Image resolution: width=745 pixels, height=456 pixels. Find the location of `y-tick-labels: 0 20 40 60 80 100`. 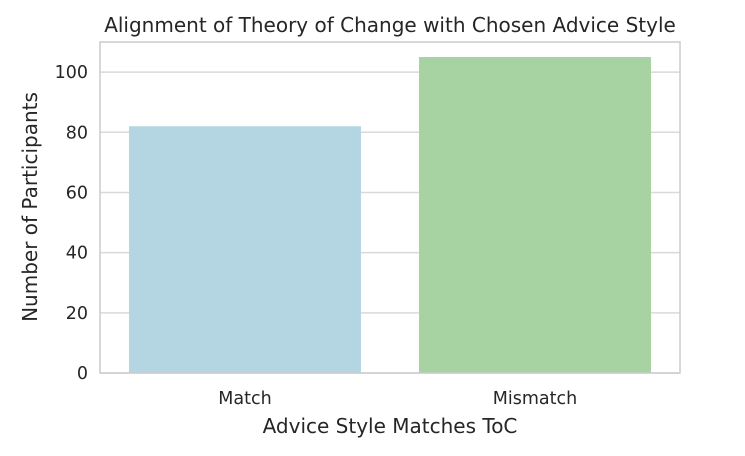

y-tick-labels: 0 20 40 60 80 100 is located at coordinates (71, 223).